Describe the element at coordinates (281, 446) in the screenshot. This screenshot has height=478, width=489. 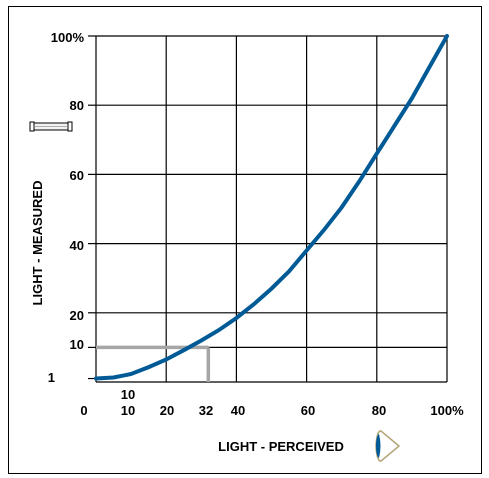
I see `x-axis-title: LIGHT - PERCEIVED` at that location.